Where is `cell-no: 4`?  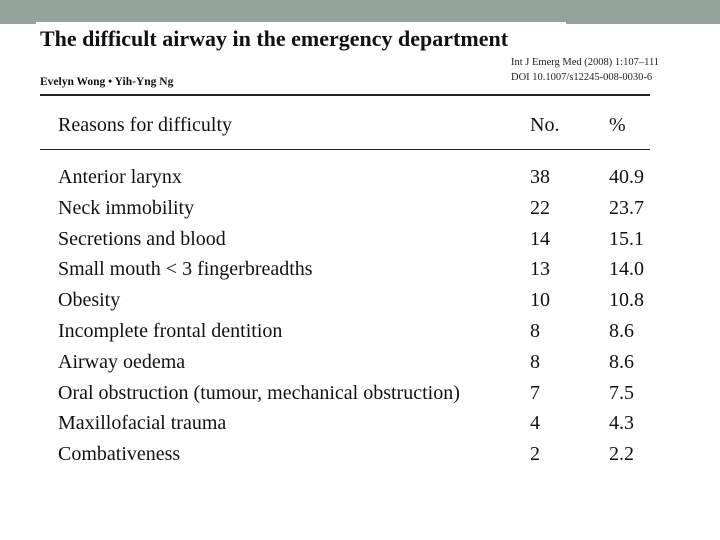
cell-no: 4 is located at coordinates (535, 423).